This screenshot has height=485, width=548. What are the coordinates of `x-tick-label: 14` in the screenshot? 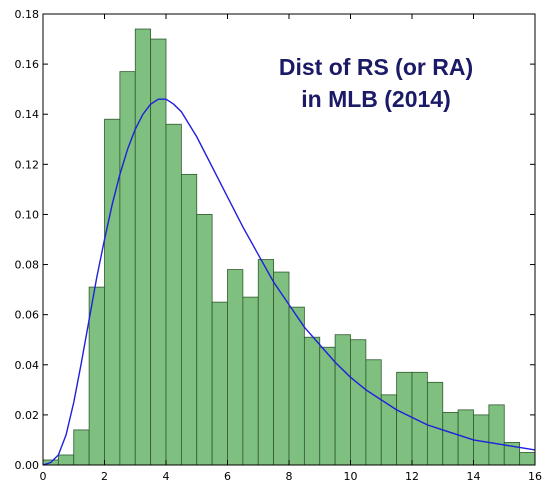 It's located at (474, 476).